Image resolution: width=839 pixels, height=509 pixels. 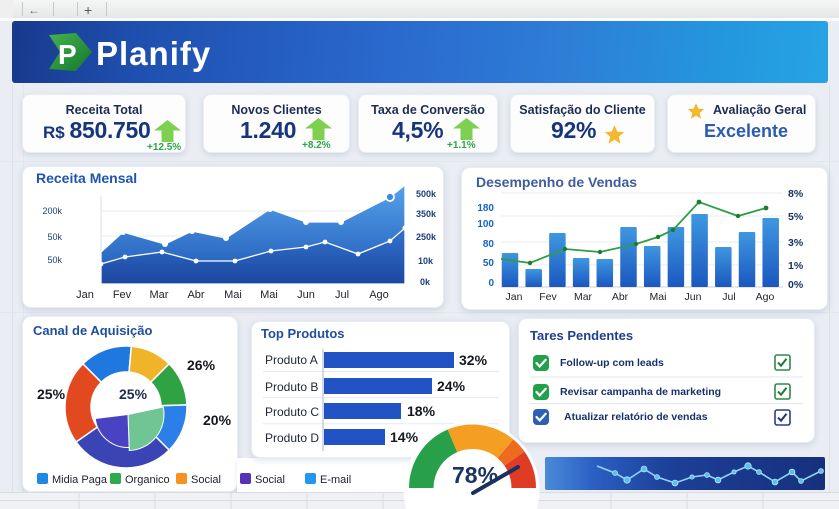 I want to click on svg-text: 1%, so click(x=796, y=266).